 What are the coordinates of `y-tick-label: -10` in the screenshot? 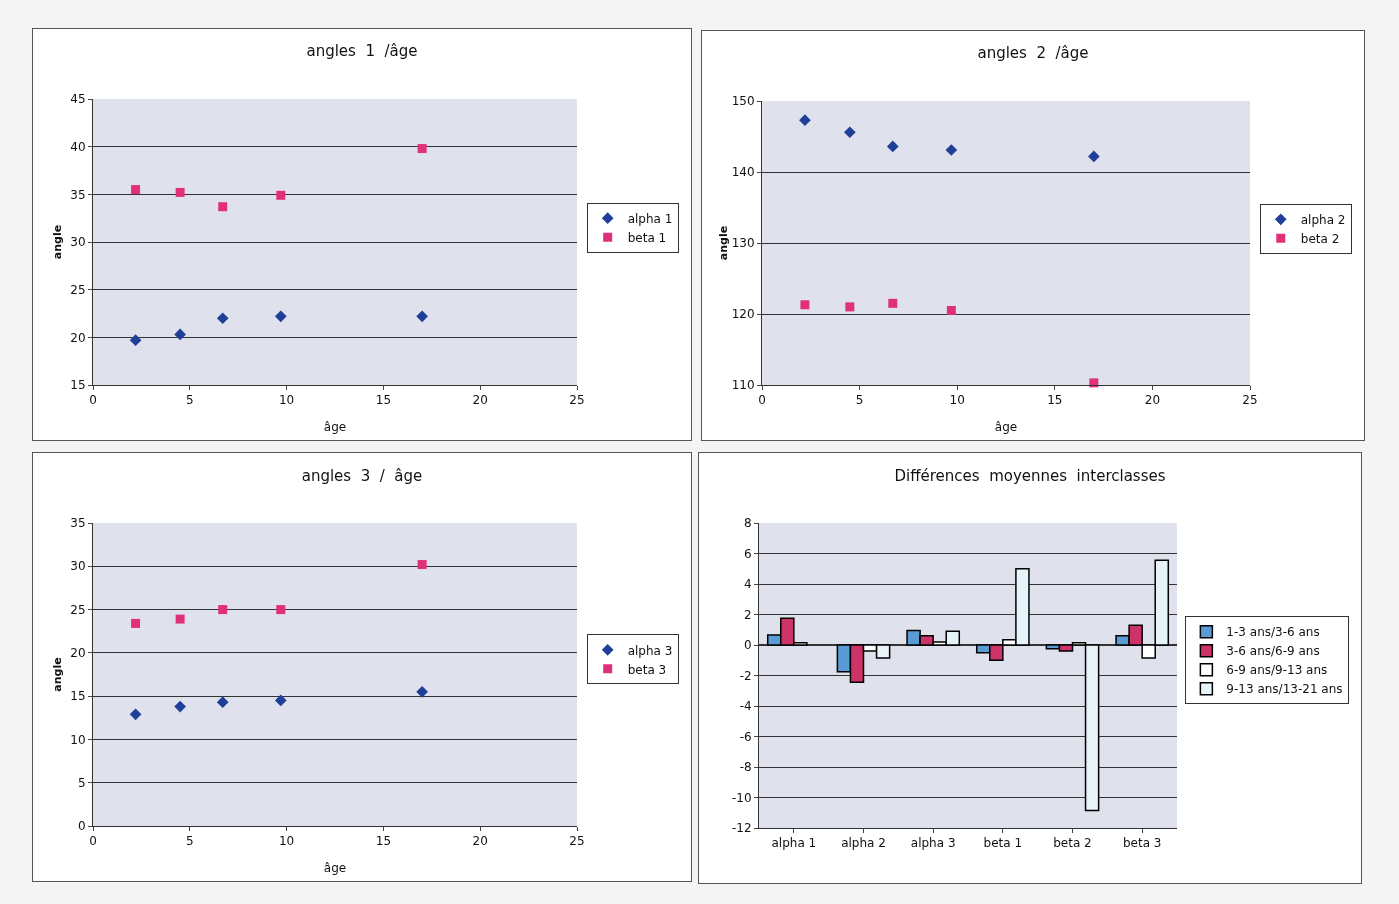 It's located at (741, 797).